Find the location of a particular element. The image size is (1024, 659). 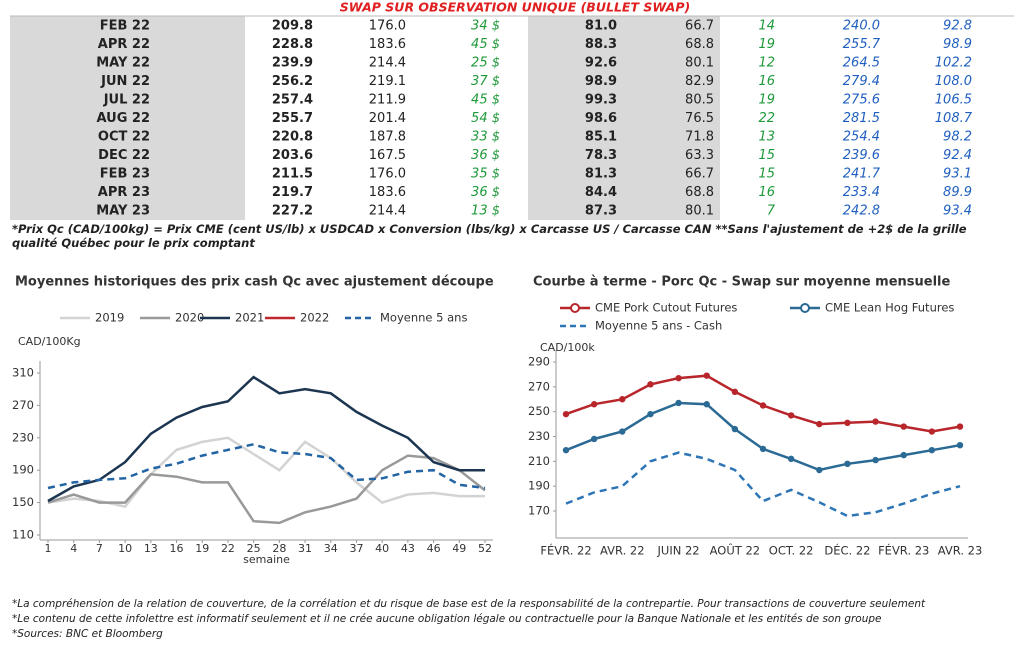

table-cell: 85.1 is located at coordinates (601, 137).